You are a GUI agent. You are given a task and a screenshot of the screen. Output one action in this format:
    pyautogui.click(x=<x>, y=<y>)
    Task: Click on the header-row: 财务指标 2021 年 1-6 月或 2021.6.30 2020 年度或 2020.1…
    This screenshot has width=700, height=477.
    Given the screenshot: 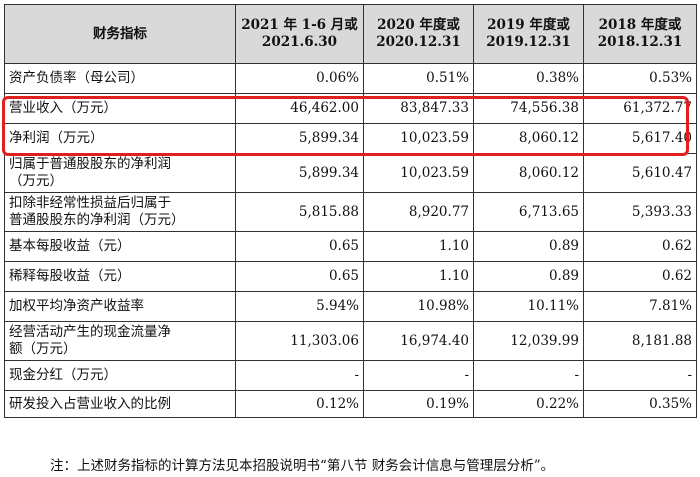 What is the action you would take?
    pyautogui.click(x=350, y=34)
    